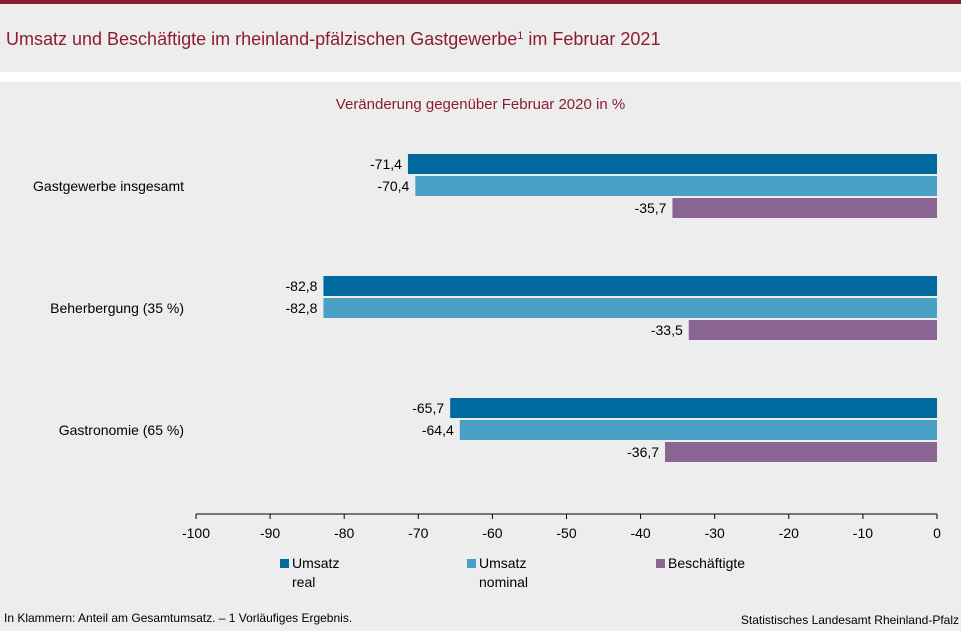 This screenshot has height=631, width=961. What do you see at coordinates (660, 563) in the screenshot?
I see `legend-swatch-beschaeftigte` at bounding box center [660, 563].